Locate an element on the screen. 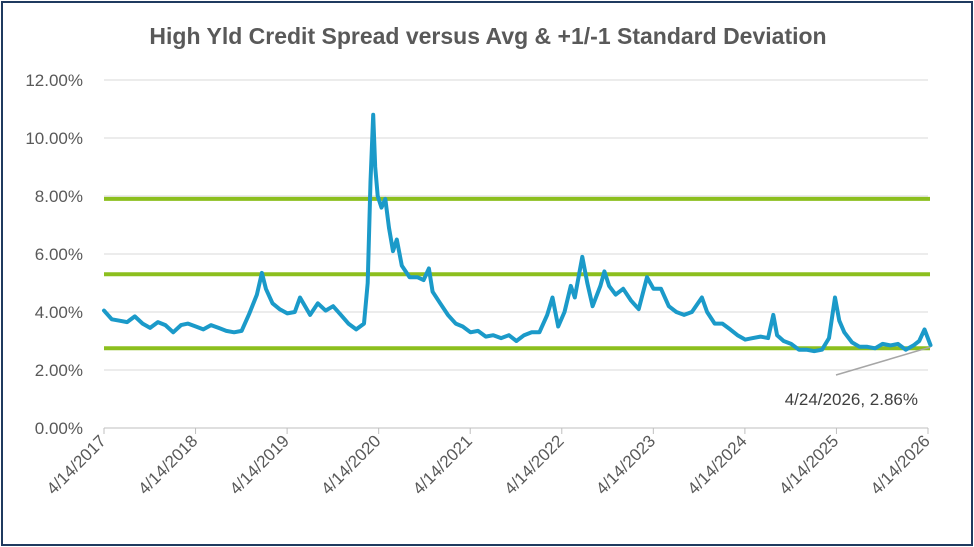 This screenshot has width=974, height=547. x-tick-label: 4/14/2022 is located at coordinates (534, 464).